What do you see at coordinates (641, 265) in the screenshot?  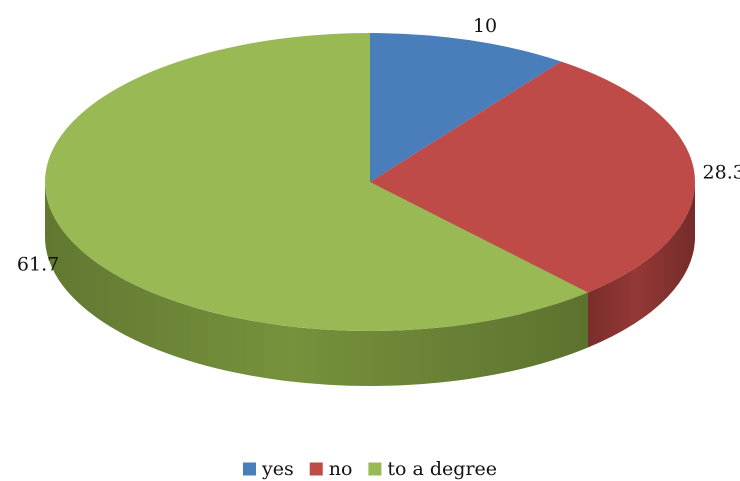 I see `pie-slice-side-shade` at bounding box center [641, 265].